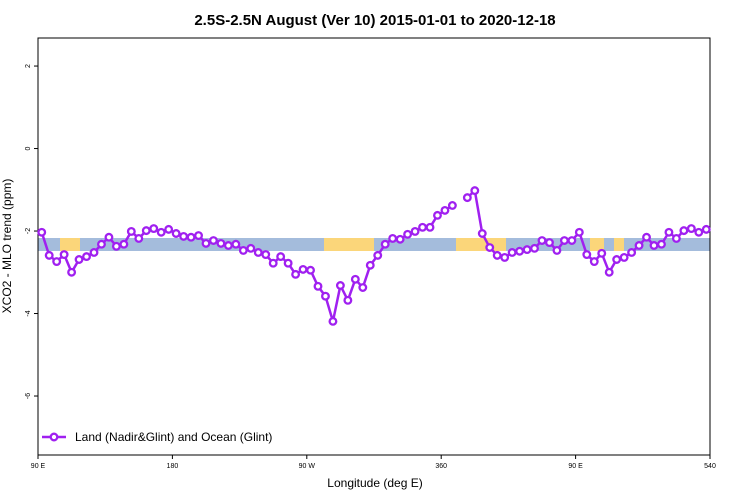  What do you see at coordinates (441, 466) in the screenshot?
I see `x-tick-label: 360` at bounding box center [441, 466].